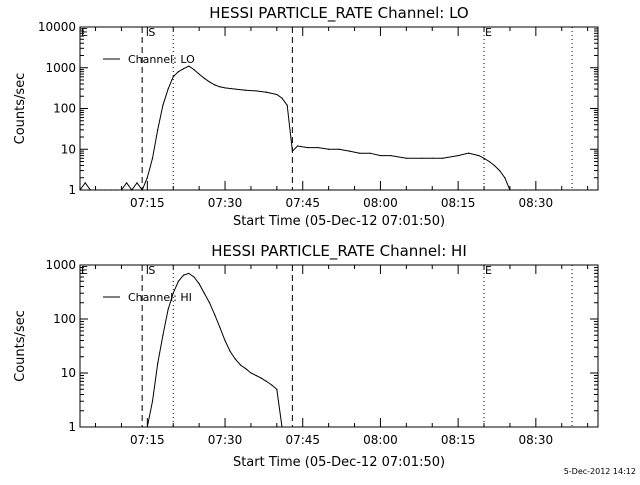  I want to click on legend-label: Channel: HI, so click(160, 297).